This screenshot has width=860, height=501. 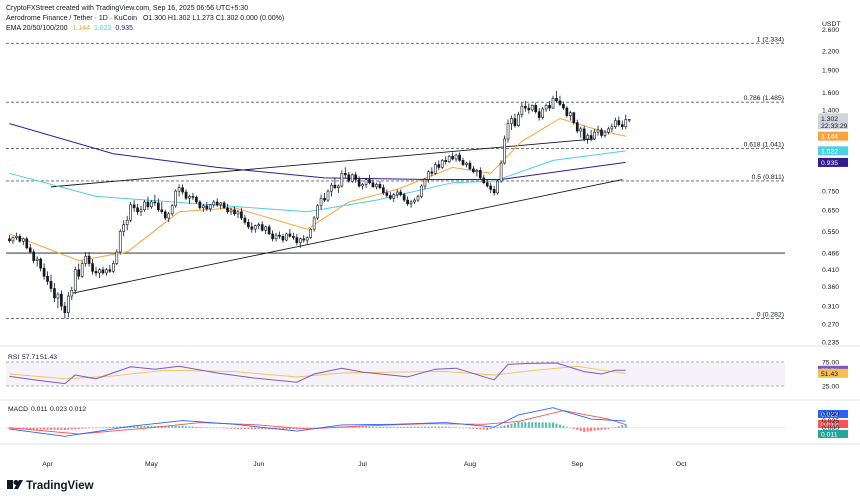 What do you see at coordinates (833, 121) in the screenshot?
I see `last-price-box` at bounding box center [833, 121].